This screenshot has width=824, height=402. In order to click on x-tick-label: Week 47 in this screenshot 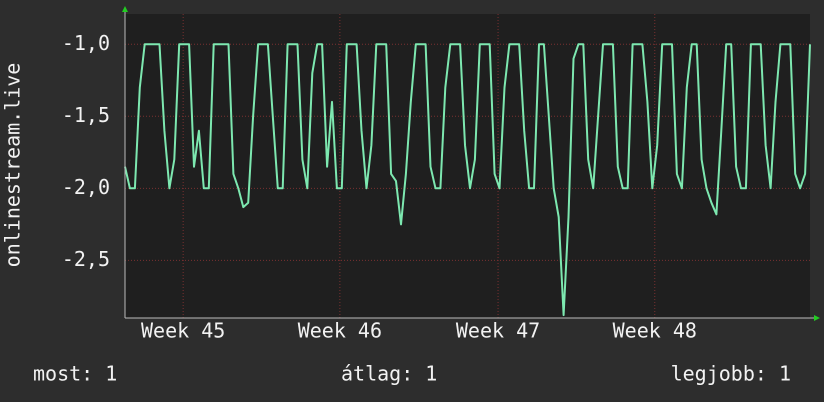, I will do `click(498, 331)`.